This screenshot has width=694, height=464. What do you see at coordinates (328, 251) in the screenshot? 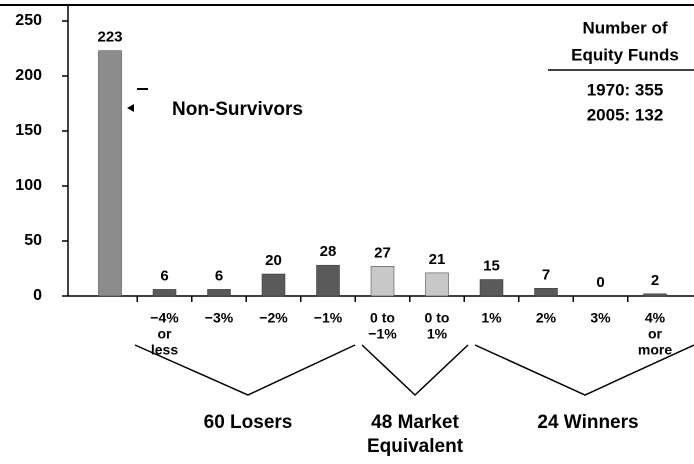
I see `value-label: 28` at bounding box center [328, 251].